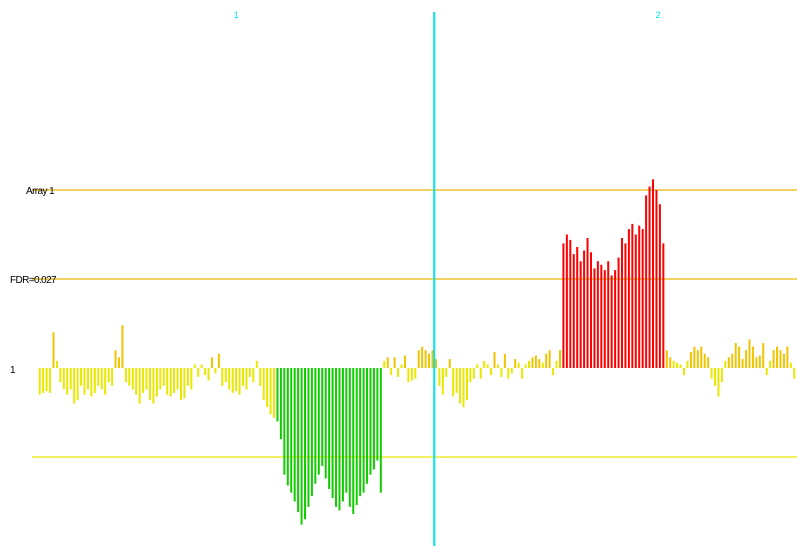  Describe the element at coordinates (40, 191) in the screenshot. I see `reference-line-label: Array 1` at that location.